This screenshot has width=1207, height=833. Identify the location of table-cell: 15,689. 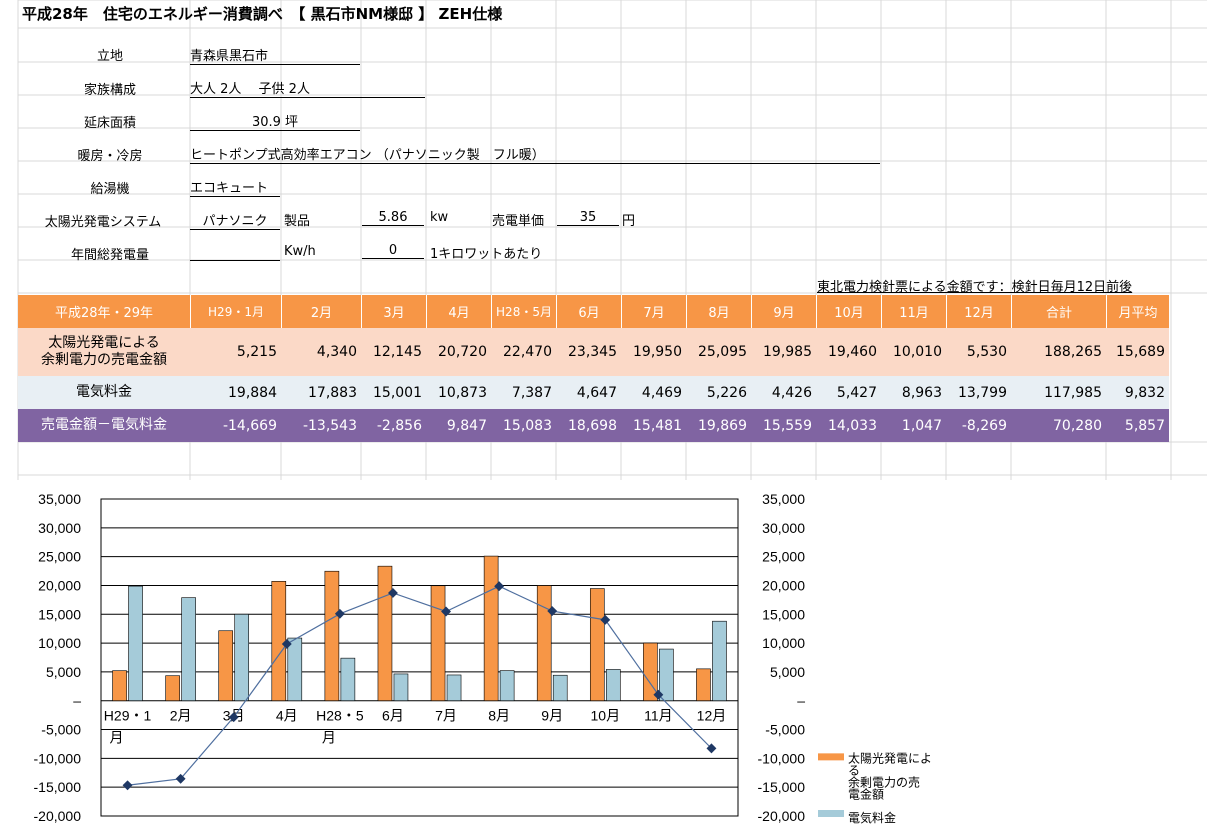
(1137, 352).